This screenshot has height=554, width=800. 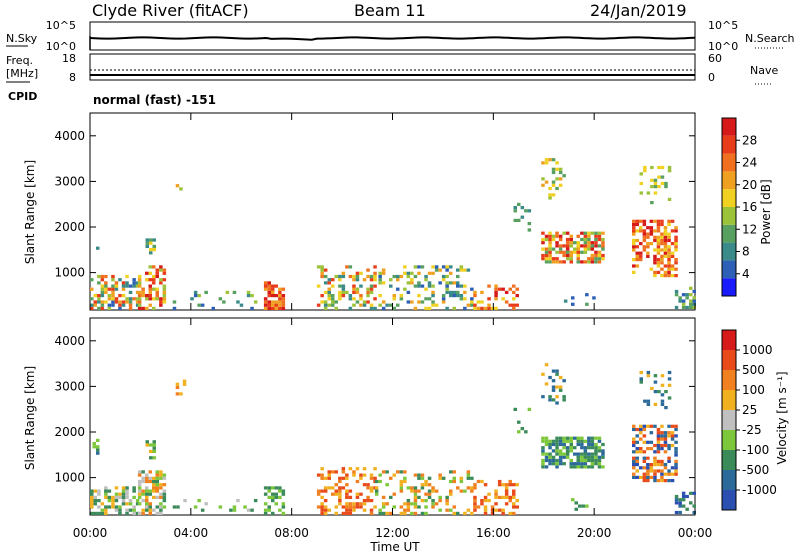 I want to click on power-ytick-label: 1000, so click(x=69, y=273).